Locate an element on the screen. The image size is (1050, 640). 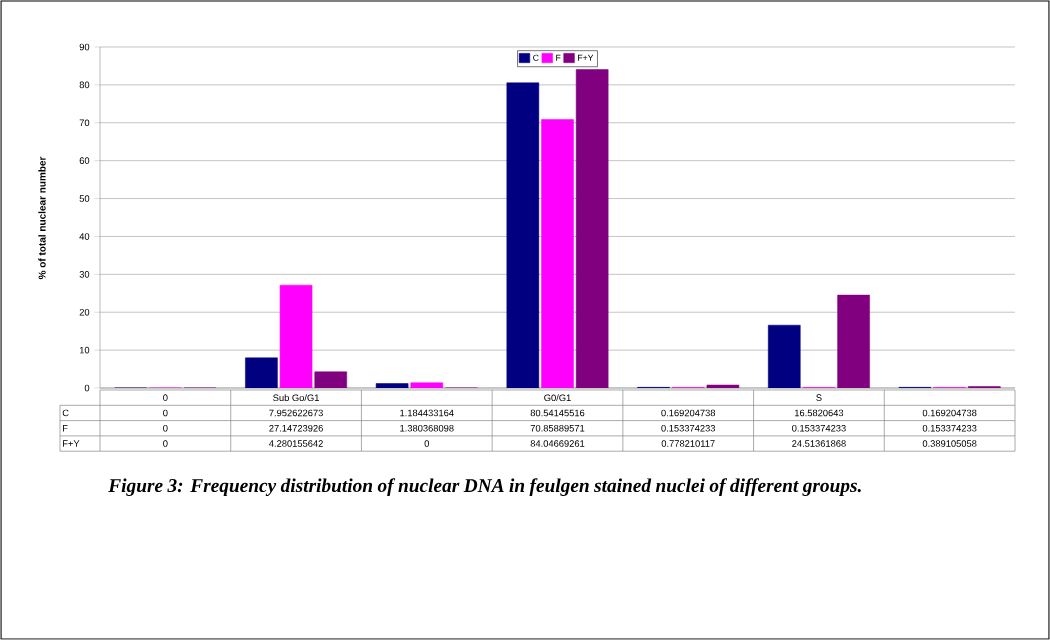
data-label: 80.54145516 is located at coordinates (557, 413).